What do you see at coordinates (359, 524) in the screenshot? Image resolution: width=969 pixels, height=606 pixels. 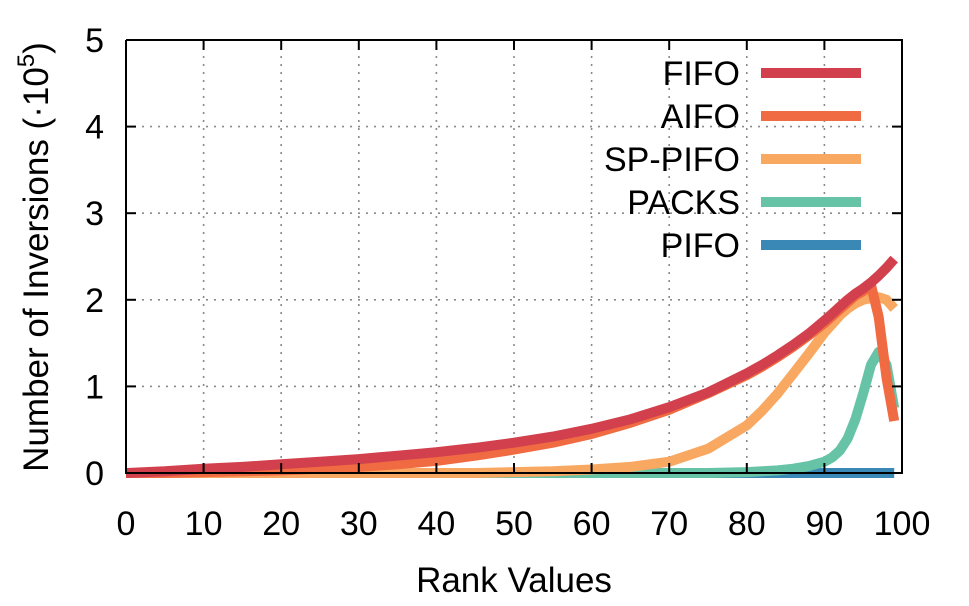 I see `x-tick-label-30: 30` at bounding box center [359, 524].